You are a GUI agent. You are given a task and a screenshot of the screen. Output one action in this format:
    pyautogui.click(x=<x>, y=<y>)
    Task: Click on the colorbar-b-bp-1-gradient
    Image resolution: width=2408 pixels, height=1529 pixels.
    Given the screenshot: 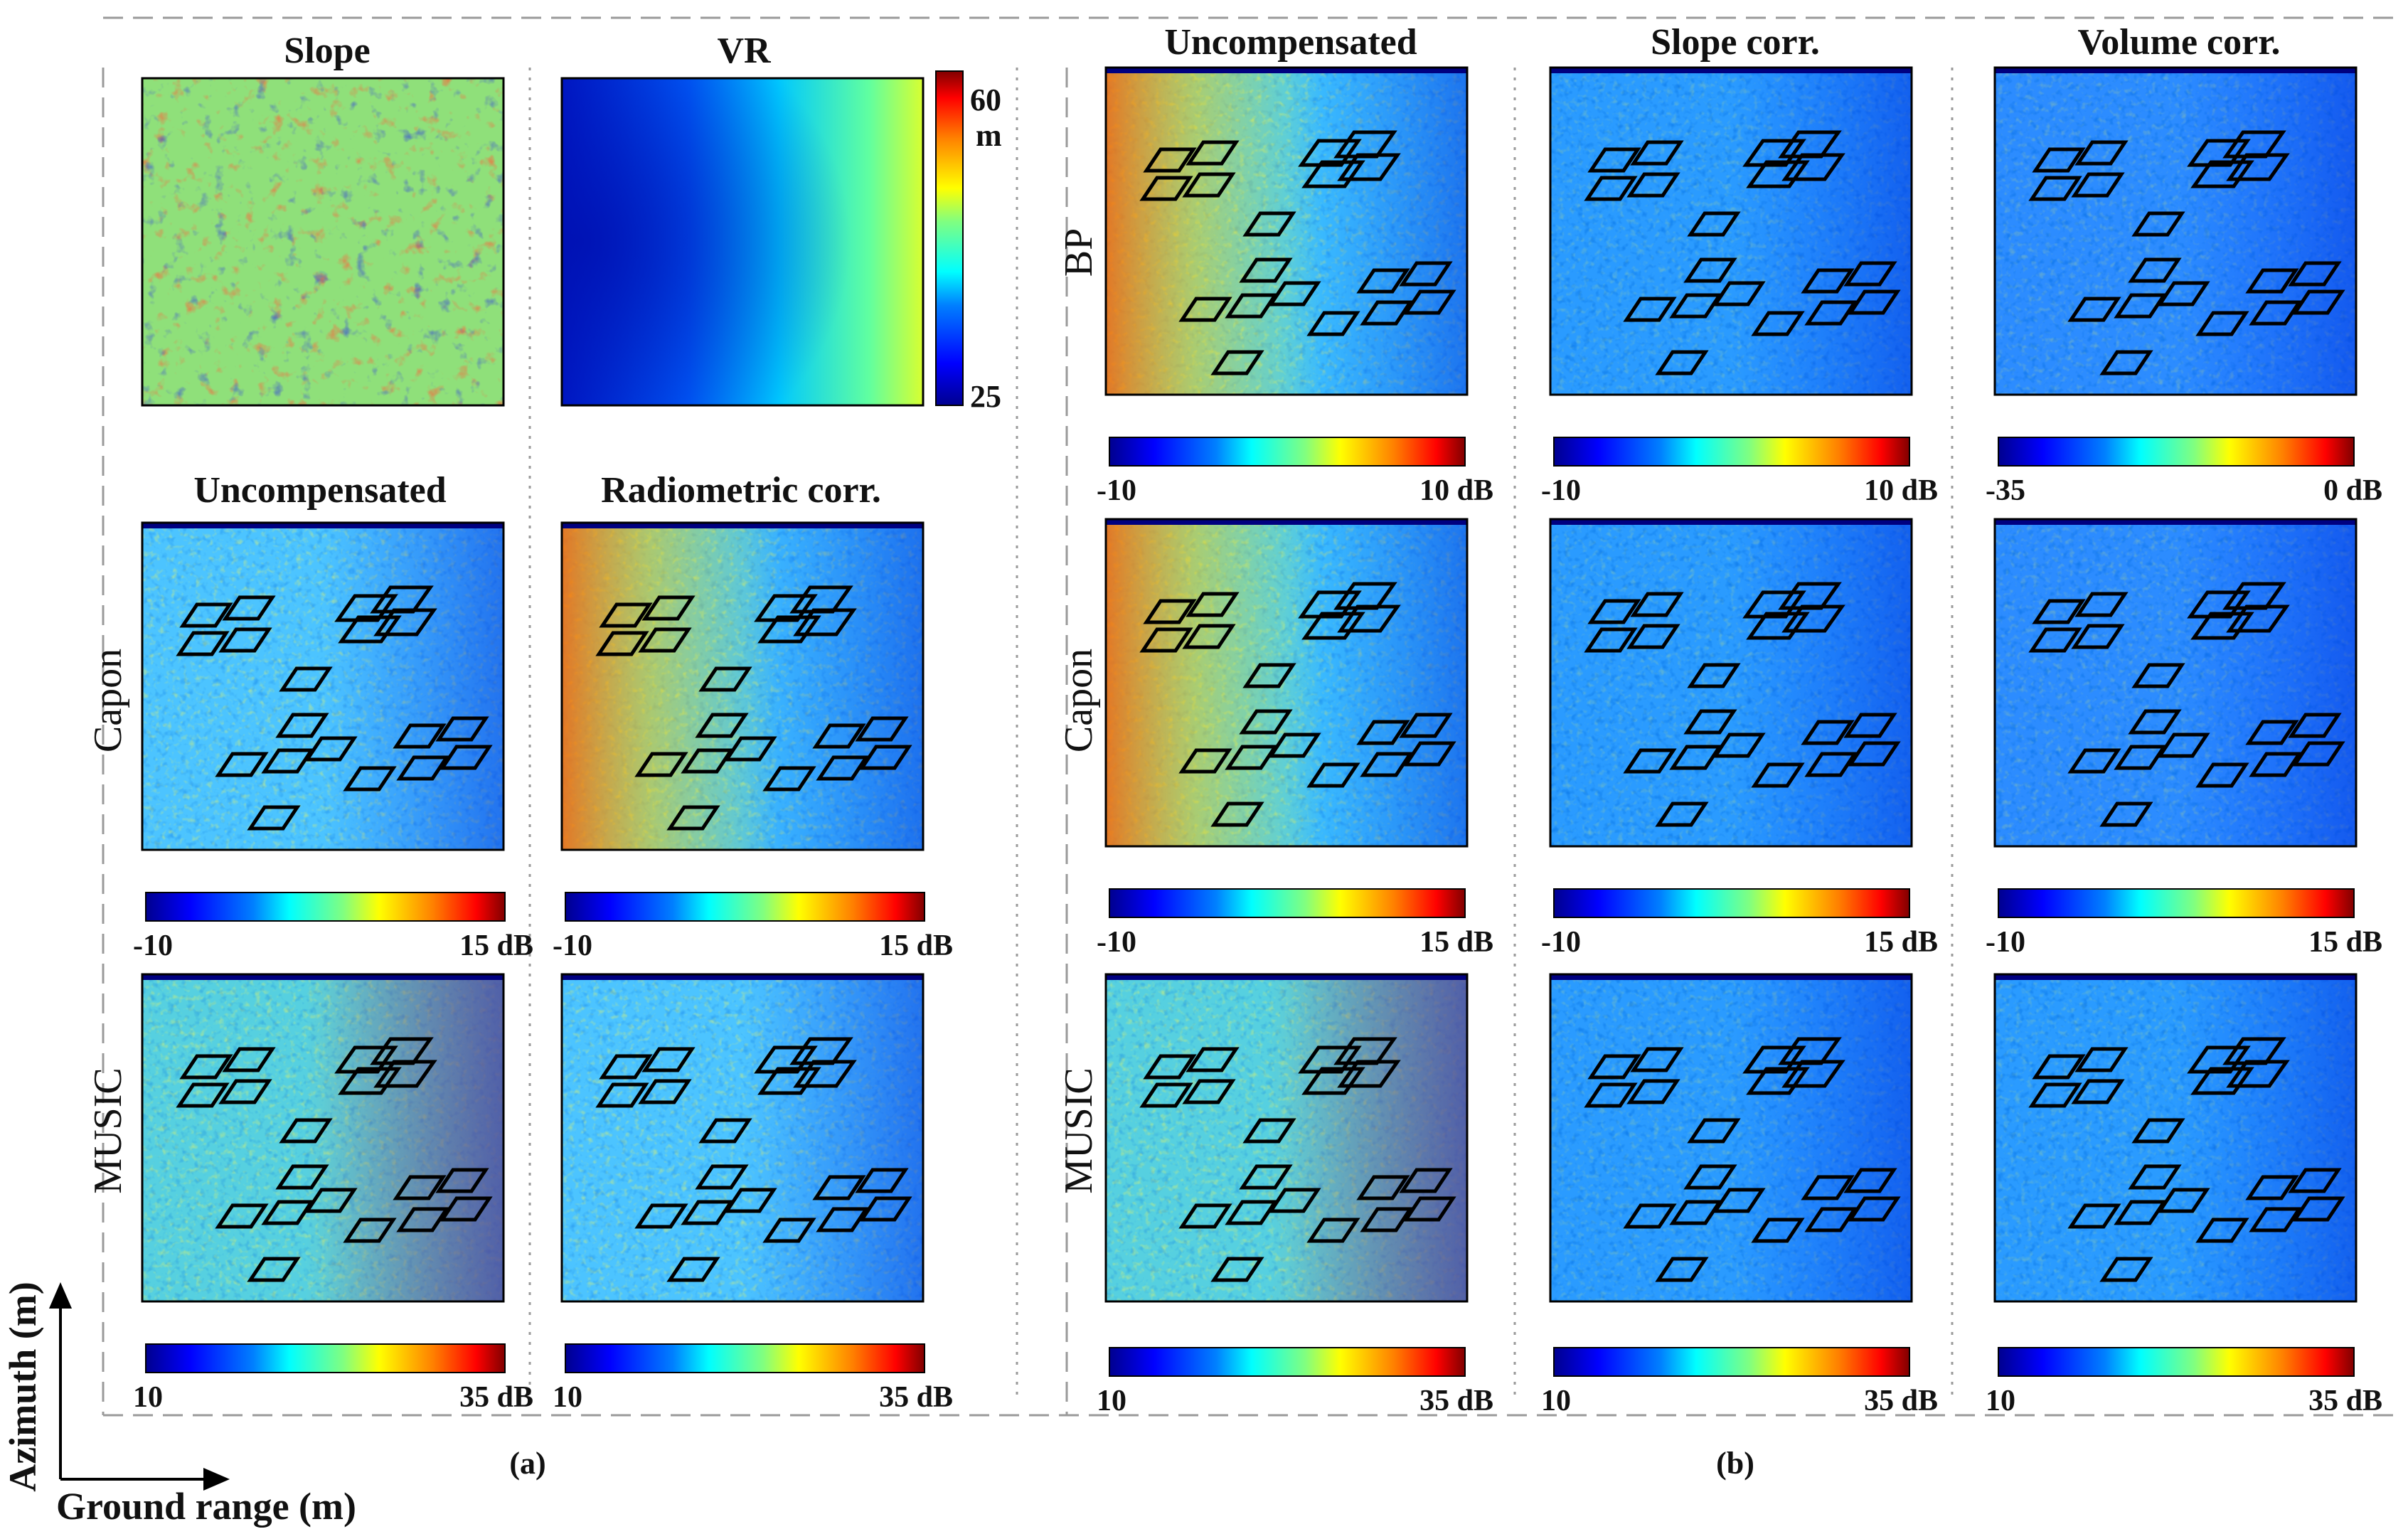 What is the action you would take?
    pyautogui.click(x=1287, y=452)
    